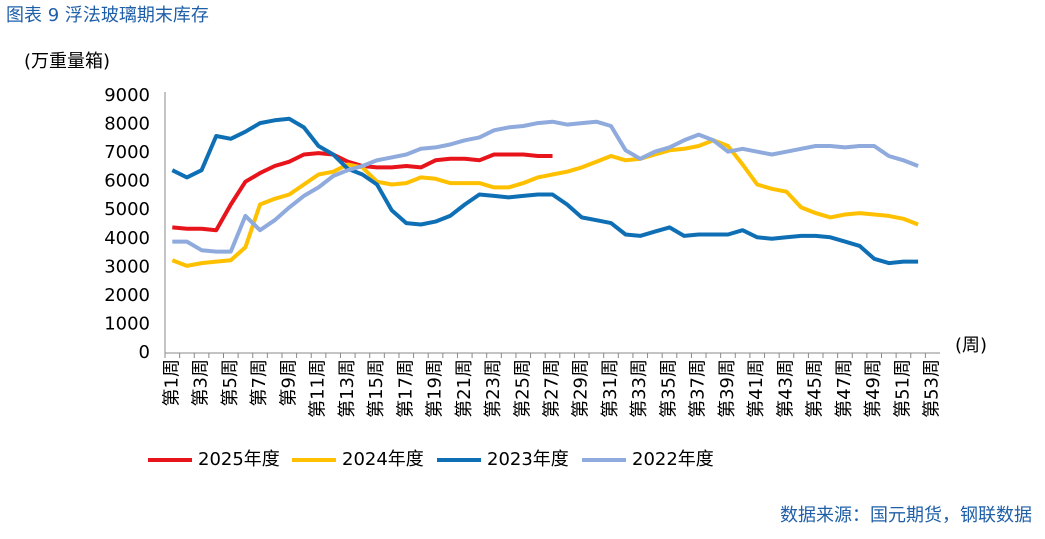 The width and height of the screenshot is (1045, 539). I want to click on x-tick-label: 第23周, so click(493, 388).